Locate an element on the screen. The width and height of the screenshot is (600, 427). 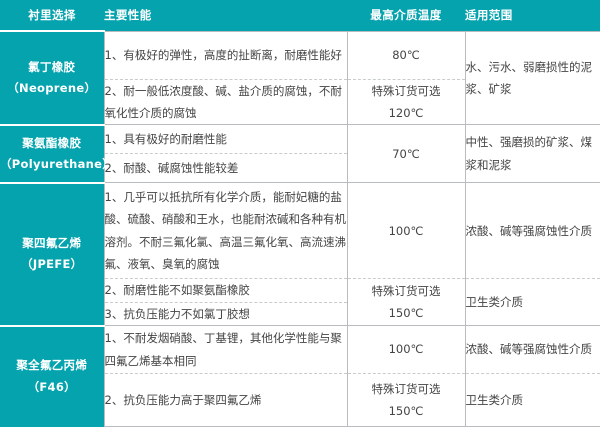
max-temp-cell: 80℃ is located at coordinates (405, 54).